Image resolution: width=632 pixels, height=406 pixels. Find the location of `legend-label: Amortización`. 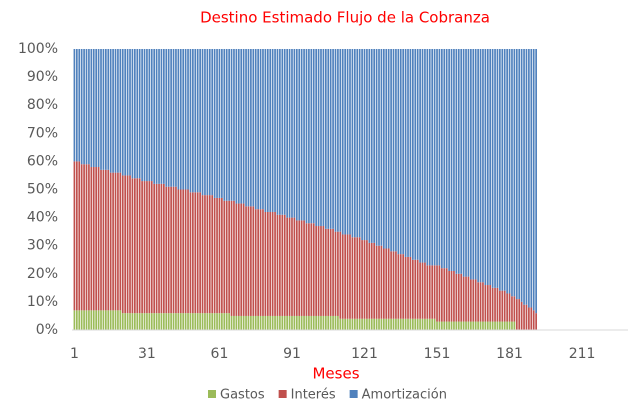

legend-label: Amortización is located at coordinates (404, 395).